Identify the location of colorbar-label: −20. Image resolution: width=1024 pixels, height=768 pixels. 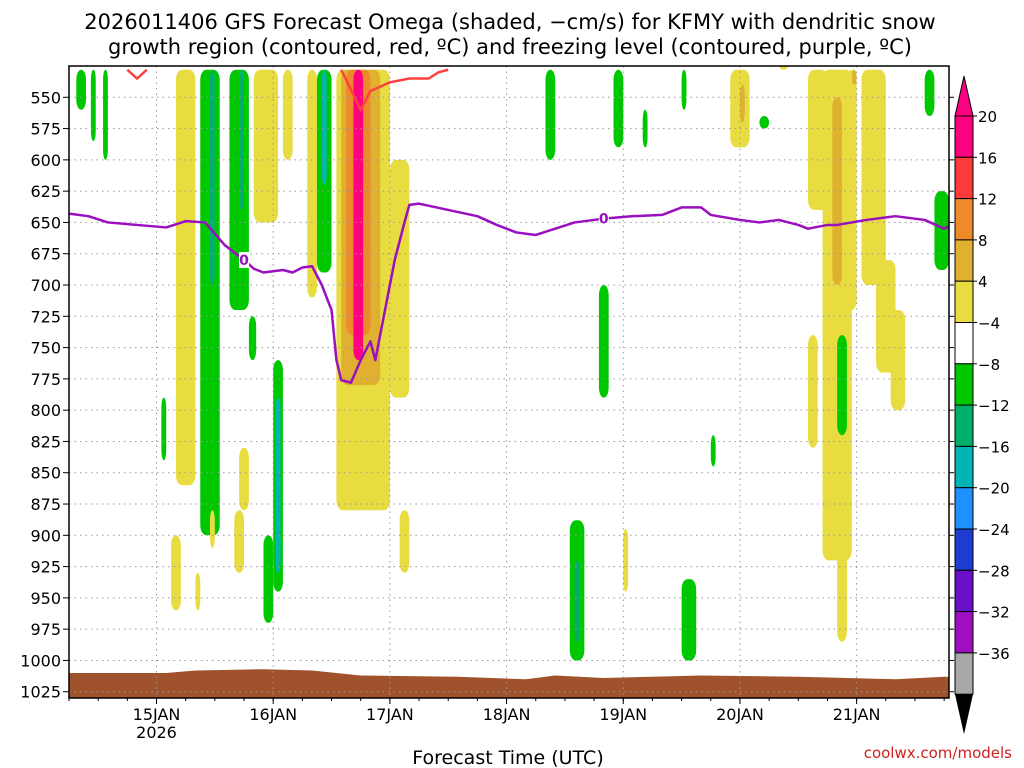
(994, 489).